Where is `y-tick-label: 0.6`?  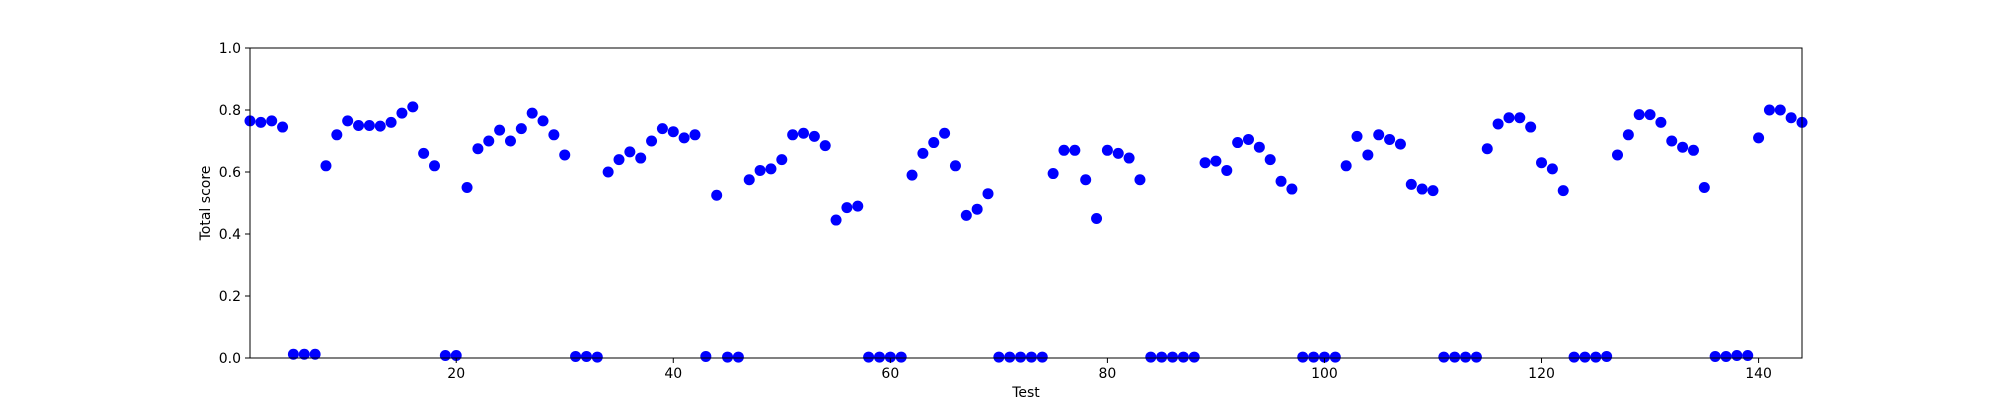 y-tick-label: 0.6 is located at coordinates (230, 173).